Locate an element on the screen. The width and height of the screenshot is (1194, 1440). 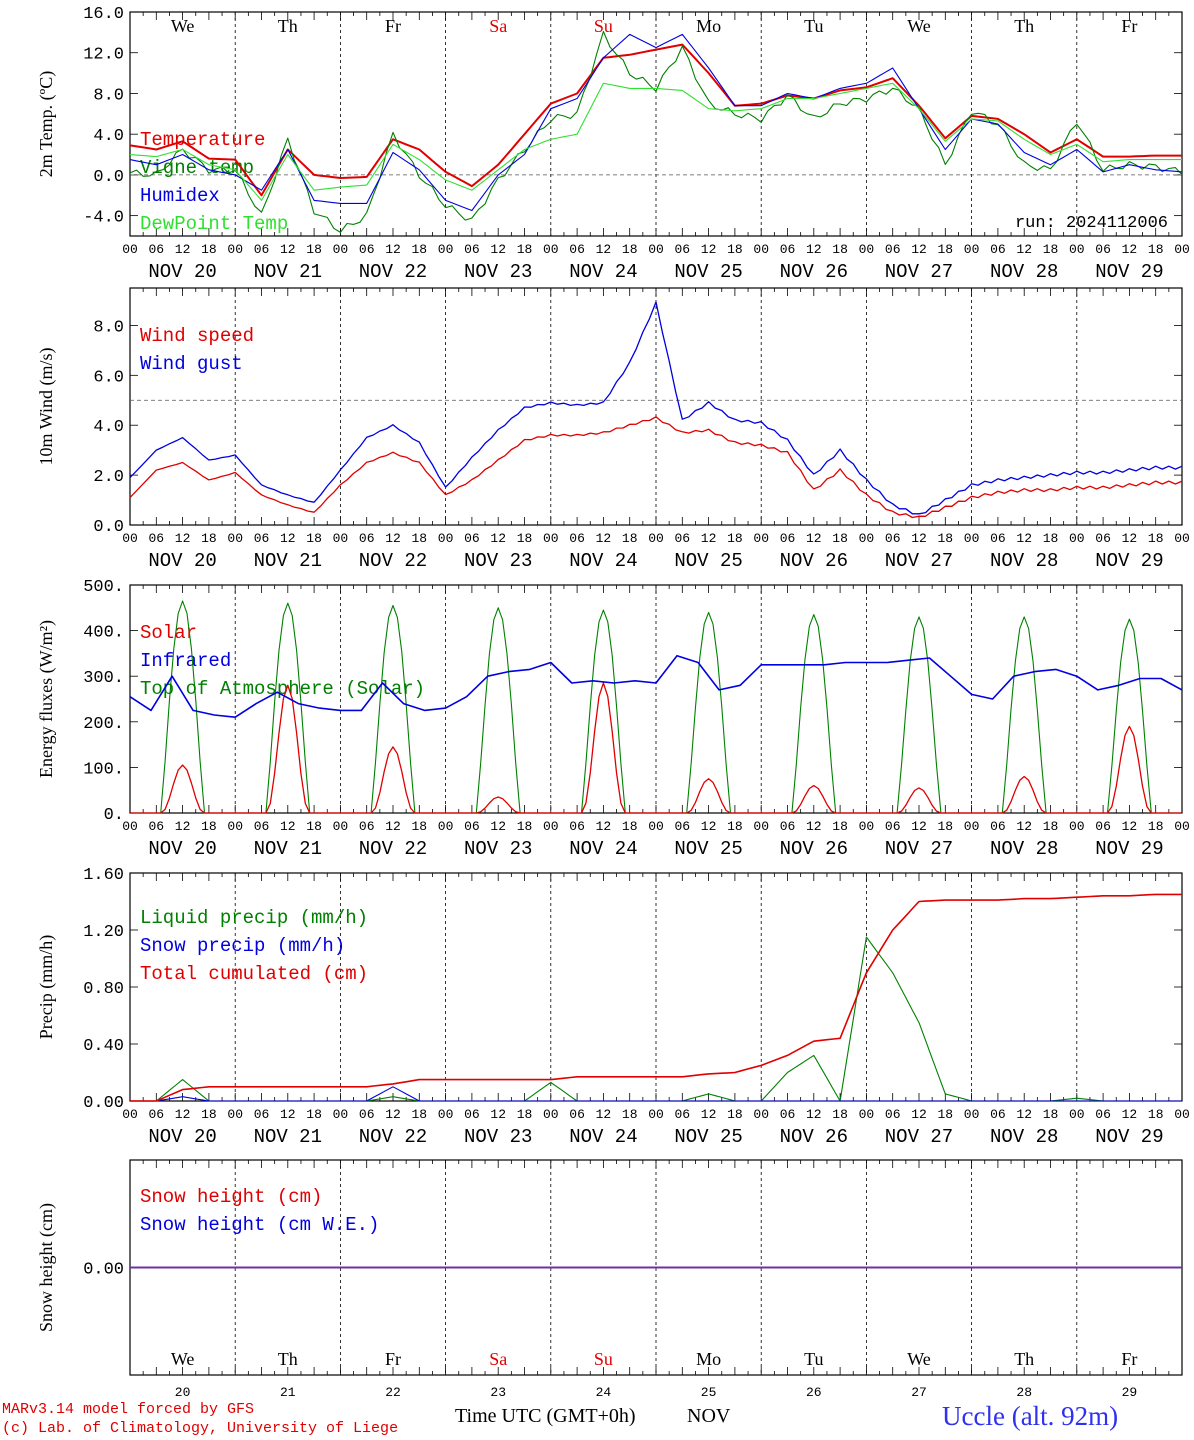
y-tick-label: 16.0 is located at coordinates (103, 14).